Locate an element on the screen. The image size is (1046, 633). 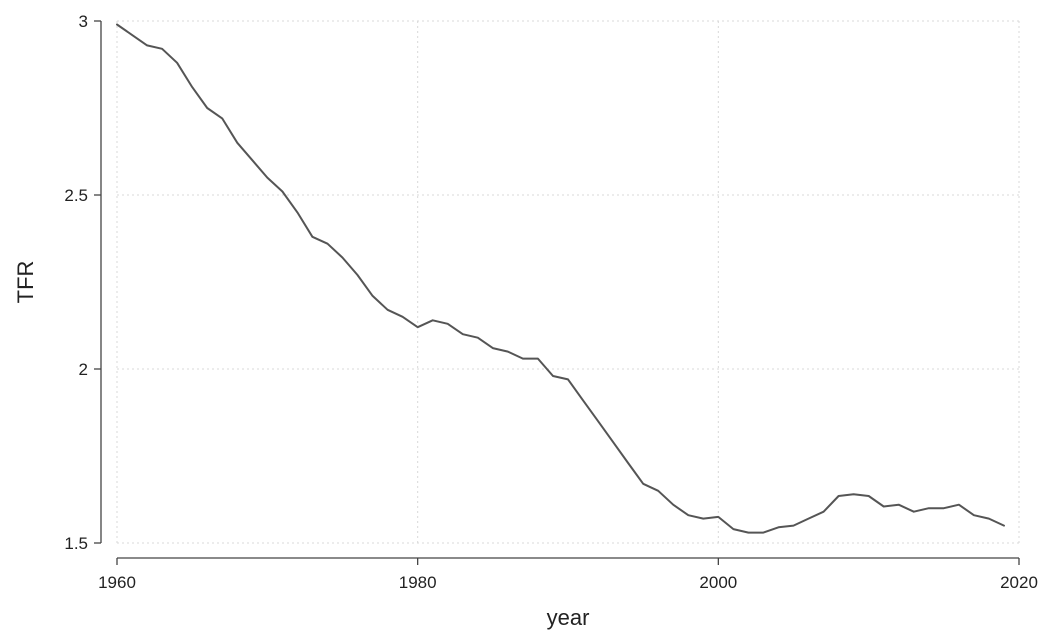
x-tick-label: 2020 is located at coordinates (1019, 582).